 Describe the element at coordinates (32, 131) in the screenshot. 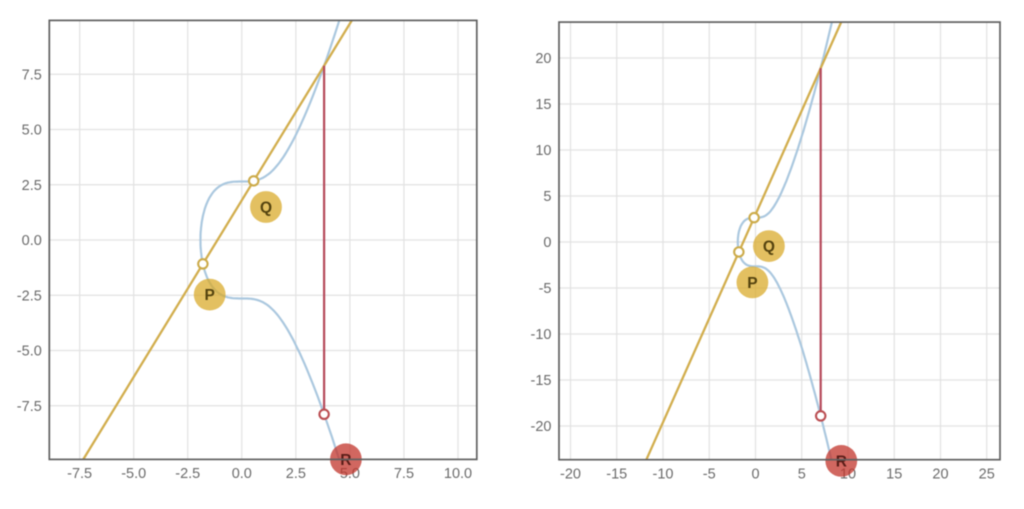

I see `svg-text: 5.0` at that location.